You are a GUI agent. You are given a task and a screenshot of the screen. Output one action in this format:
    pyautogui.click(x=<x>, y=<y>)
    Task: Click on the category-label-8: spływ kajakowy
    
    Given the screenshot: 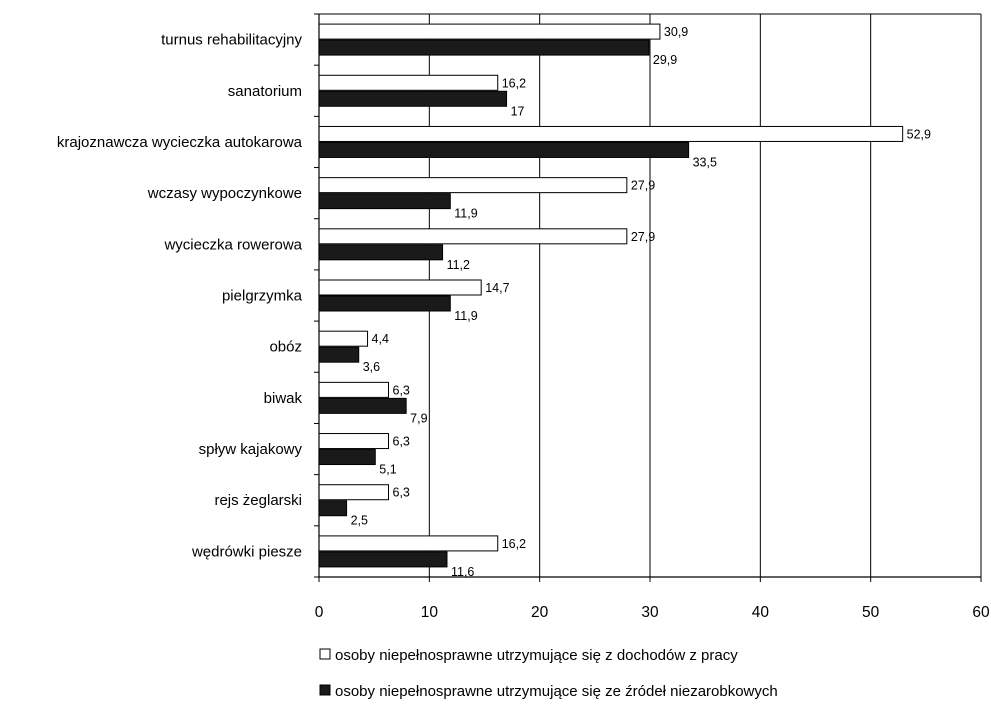 What is the action you would take?
    pyautogui.click(x=251, y=449)
    